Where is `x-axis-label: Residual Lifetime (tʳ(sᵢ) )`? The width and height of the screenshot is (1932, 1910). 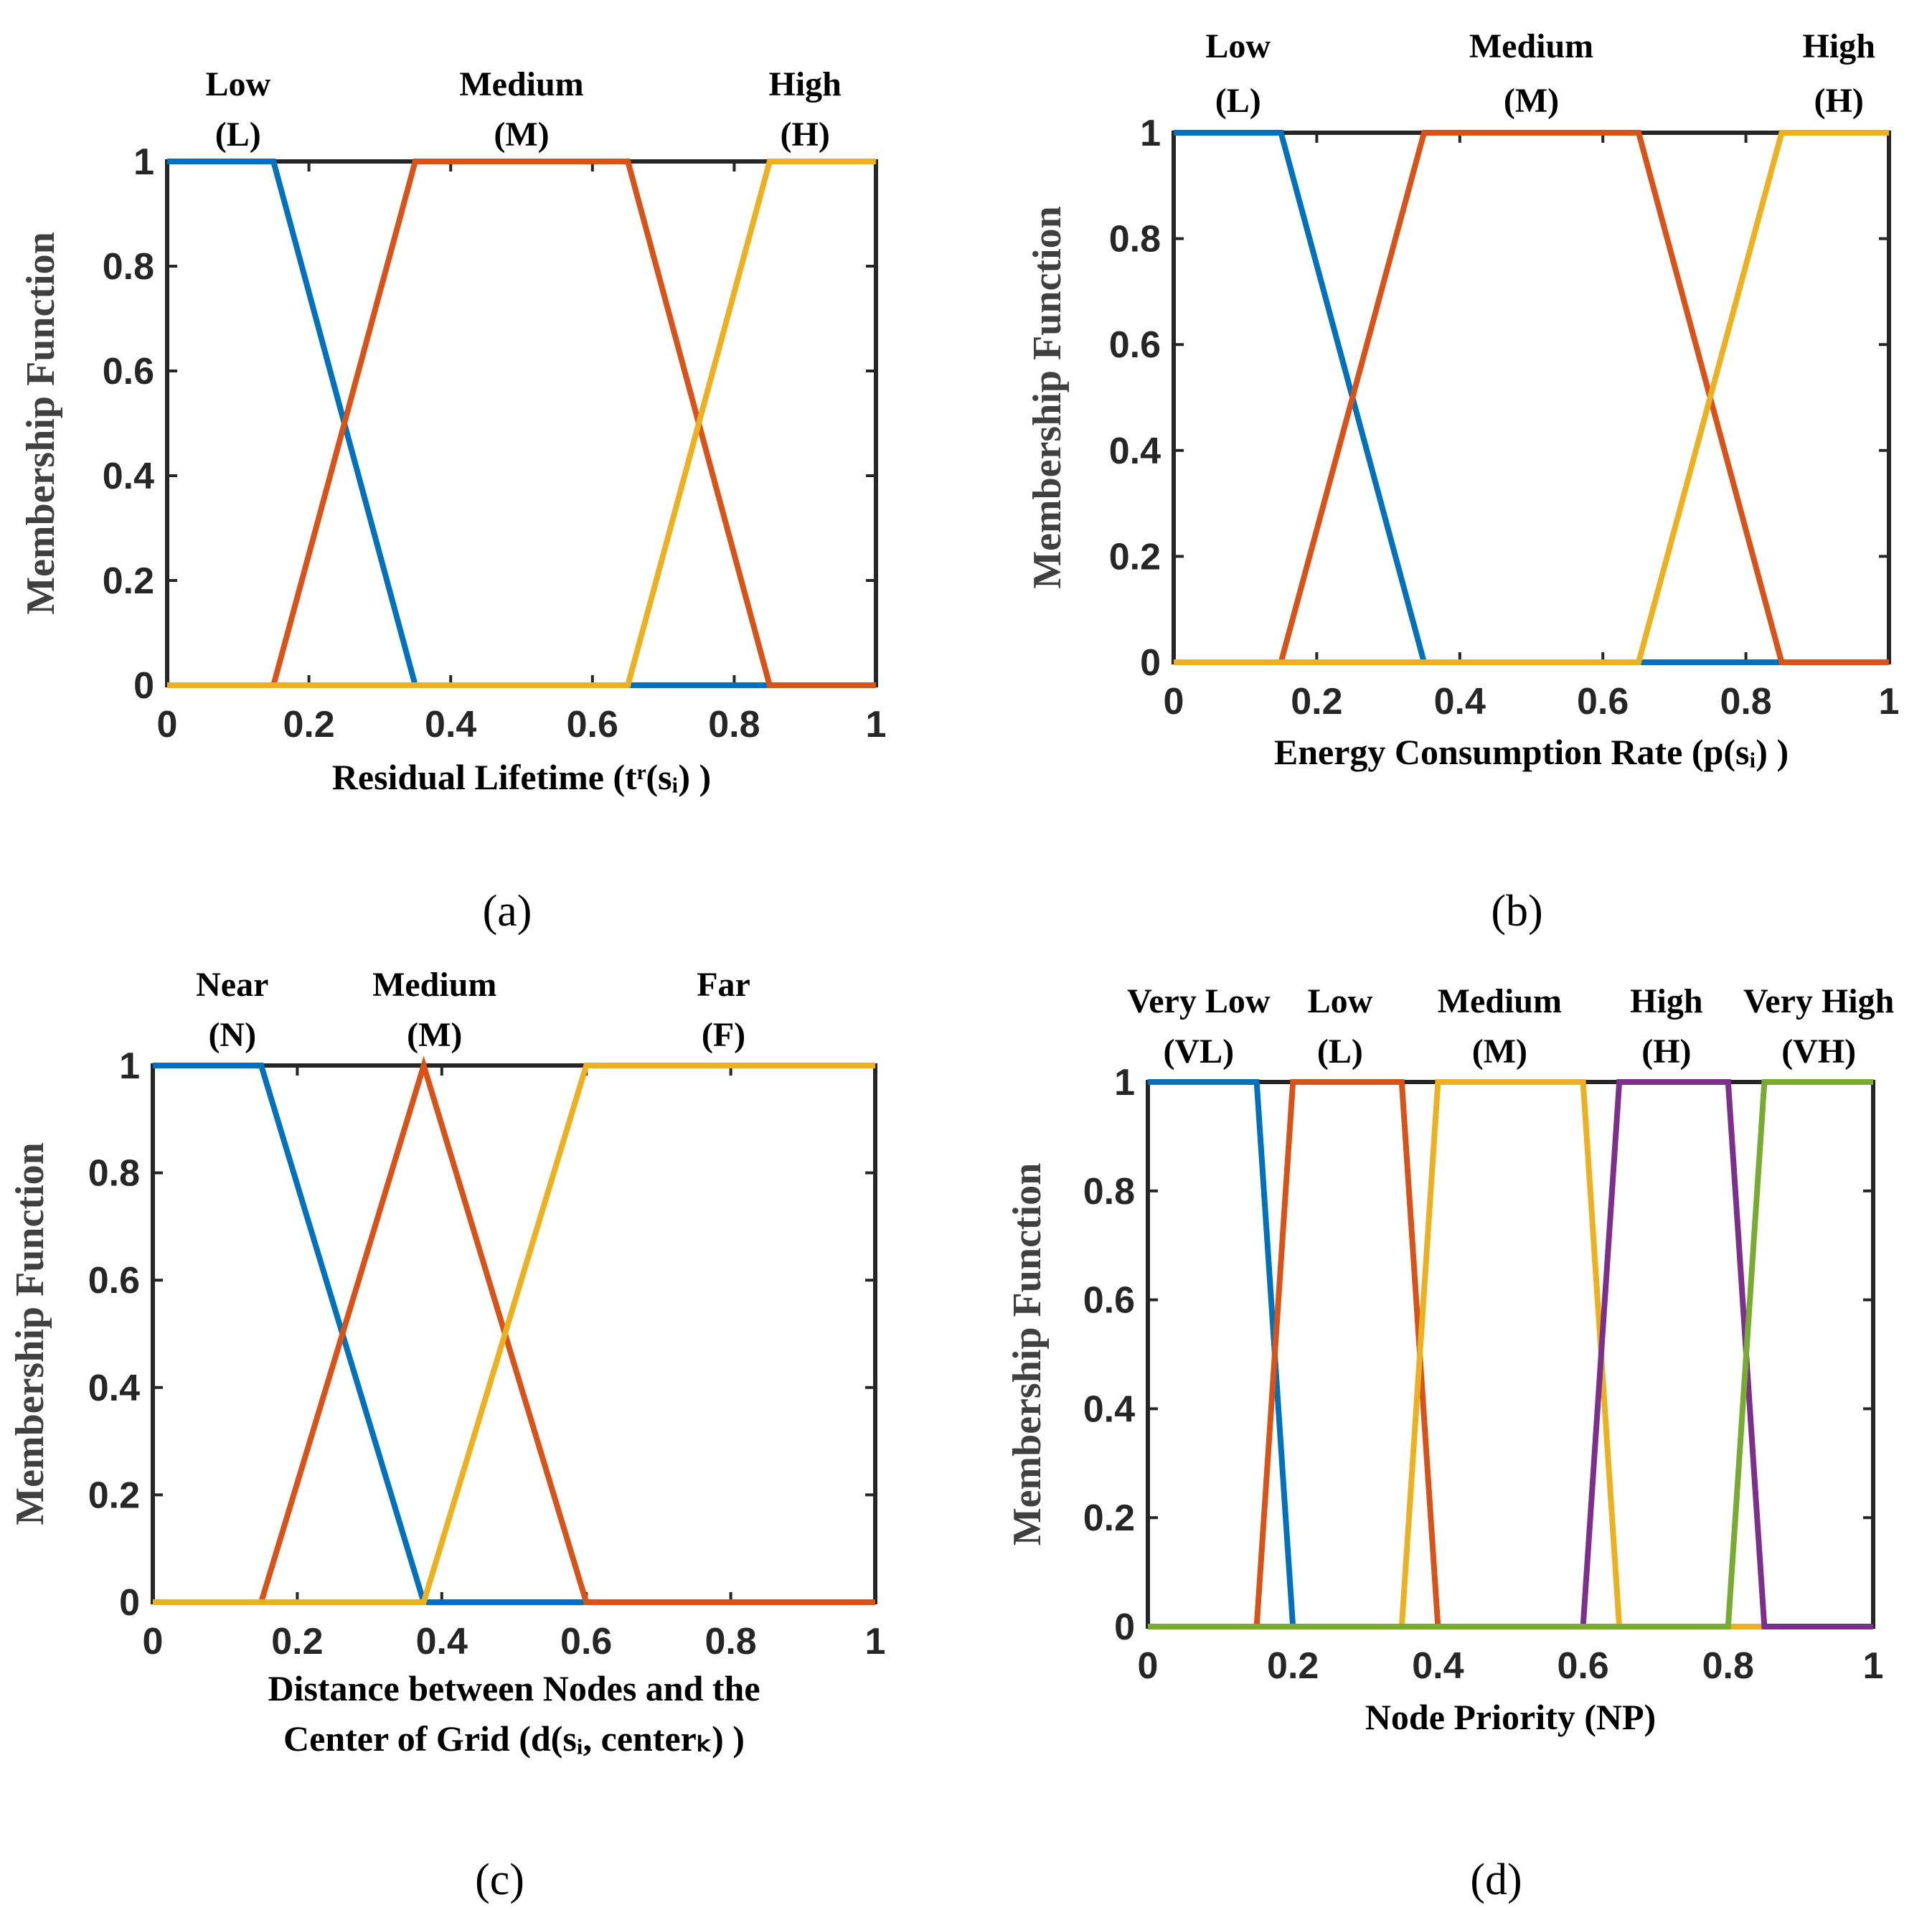
x-axis-label: Residual Lifetime (tʳ(sᵢ) ) is located at coordinates (521, 777).